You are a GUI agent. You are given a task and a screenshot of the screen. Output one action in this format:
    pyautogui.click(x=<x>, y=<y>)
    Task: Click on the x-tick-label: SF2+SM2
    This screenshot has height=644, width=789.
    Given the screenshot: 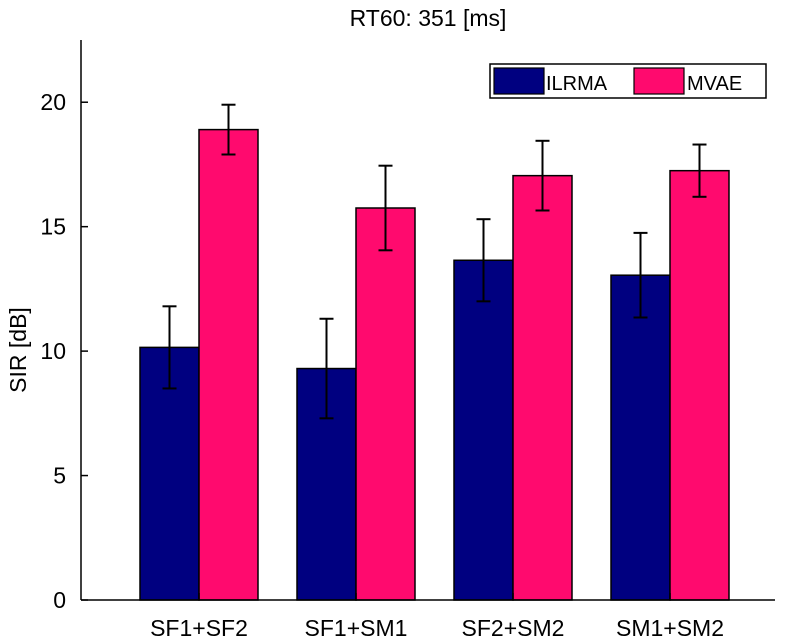 What is the action you would take?
    pyautogui.click(x=513, y=628)
    